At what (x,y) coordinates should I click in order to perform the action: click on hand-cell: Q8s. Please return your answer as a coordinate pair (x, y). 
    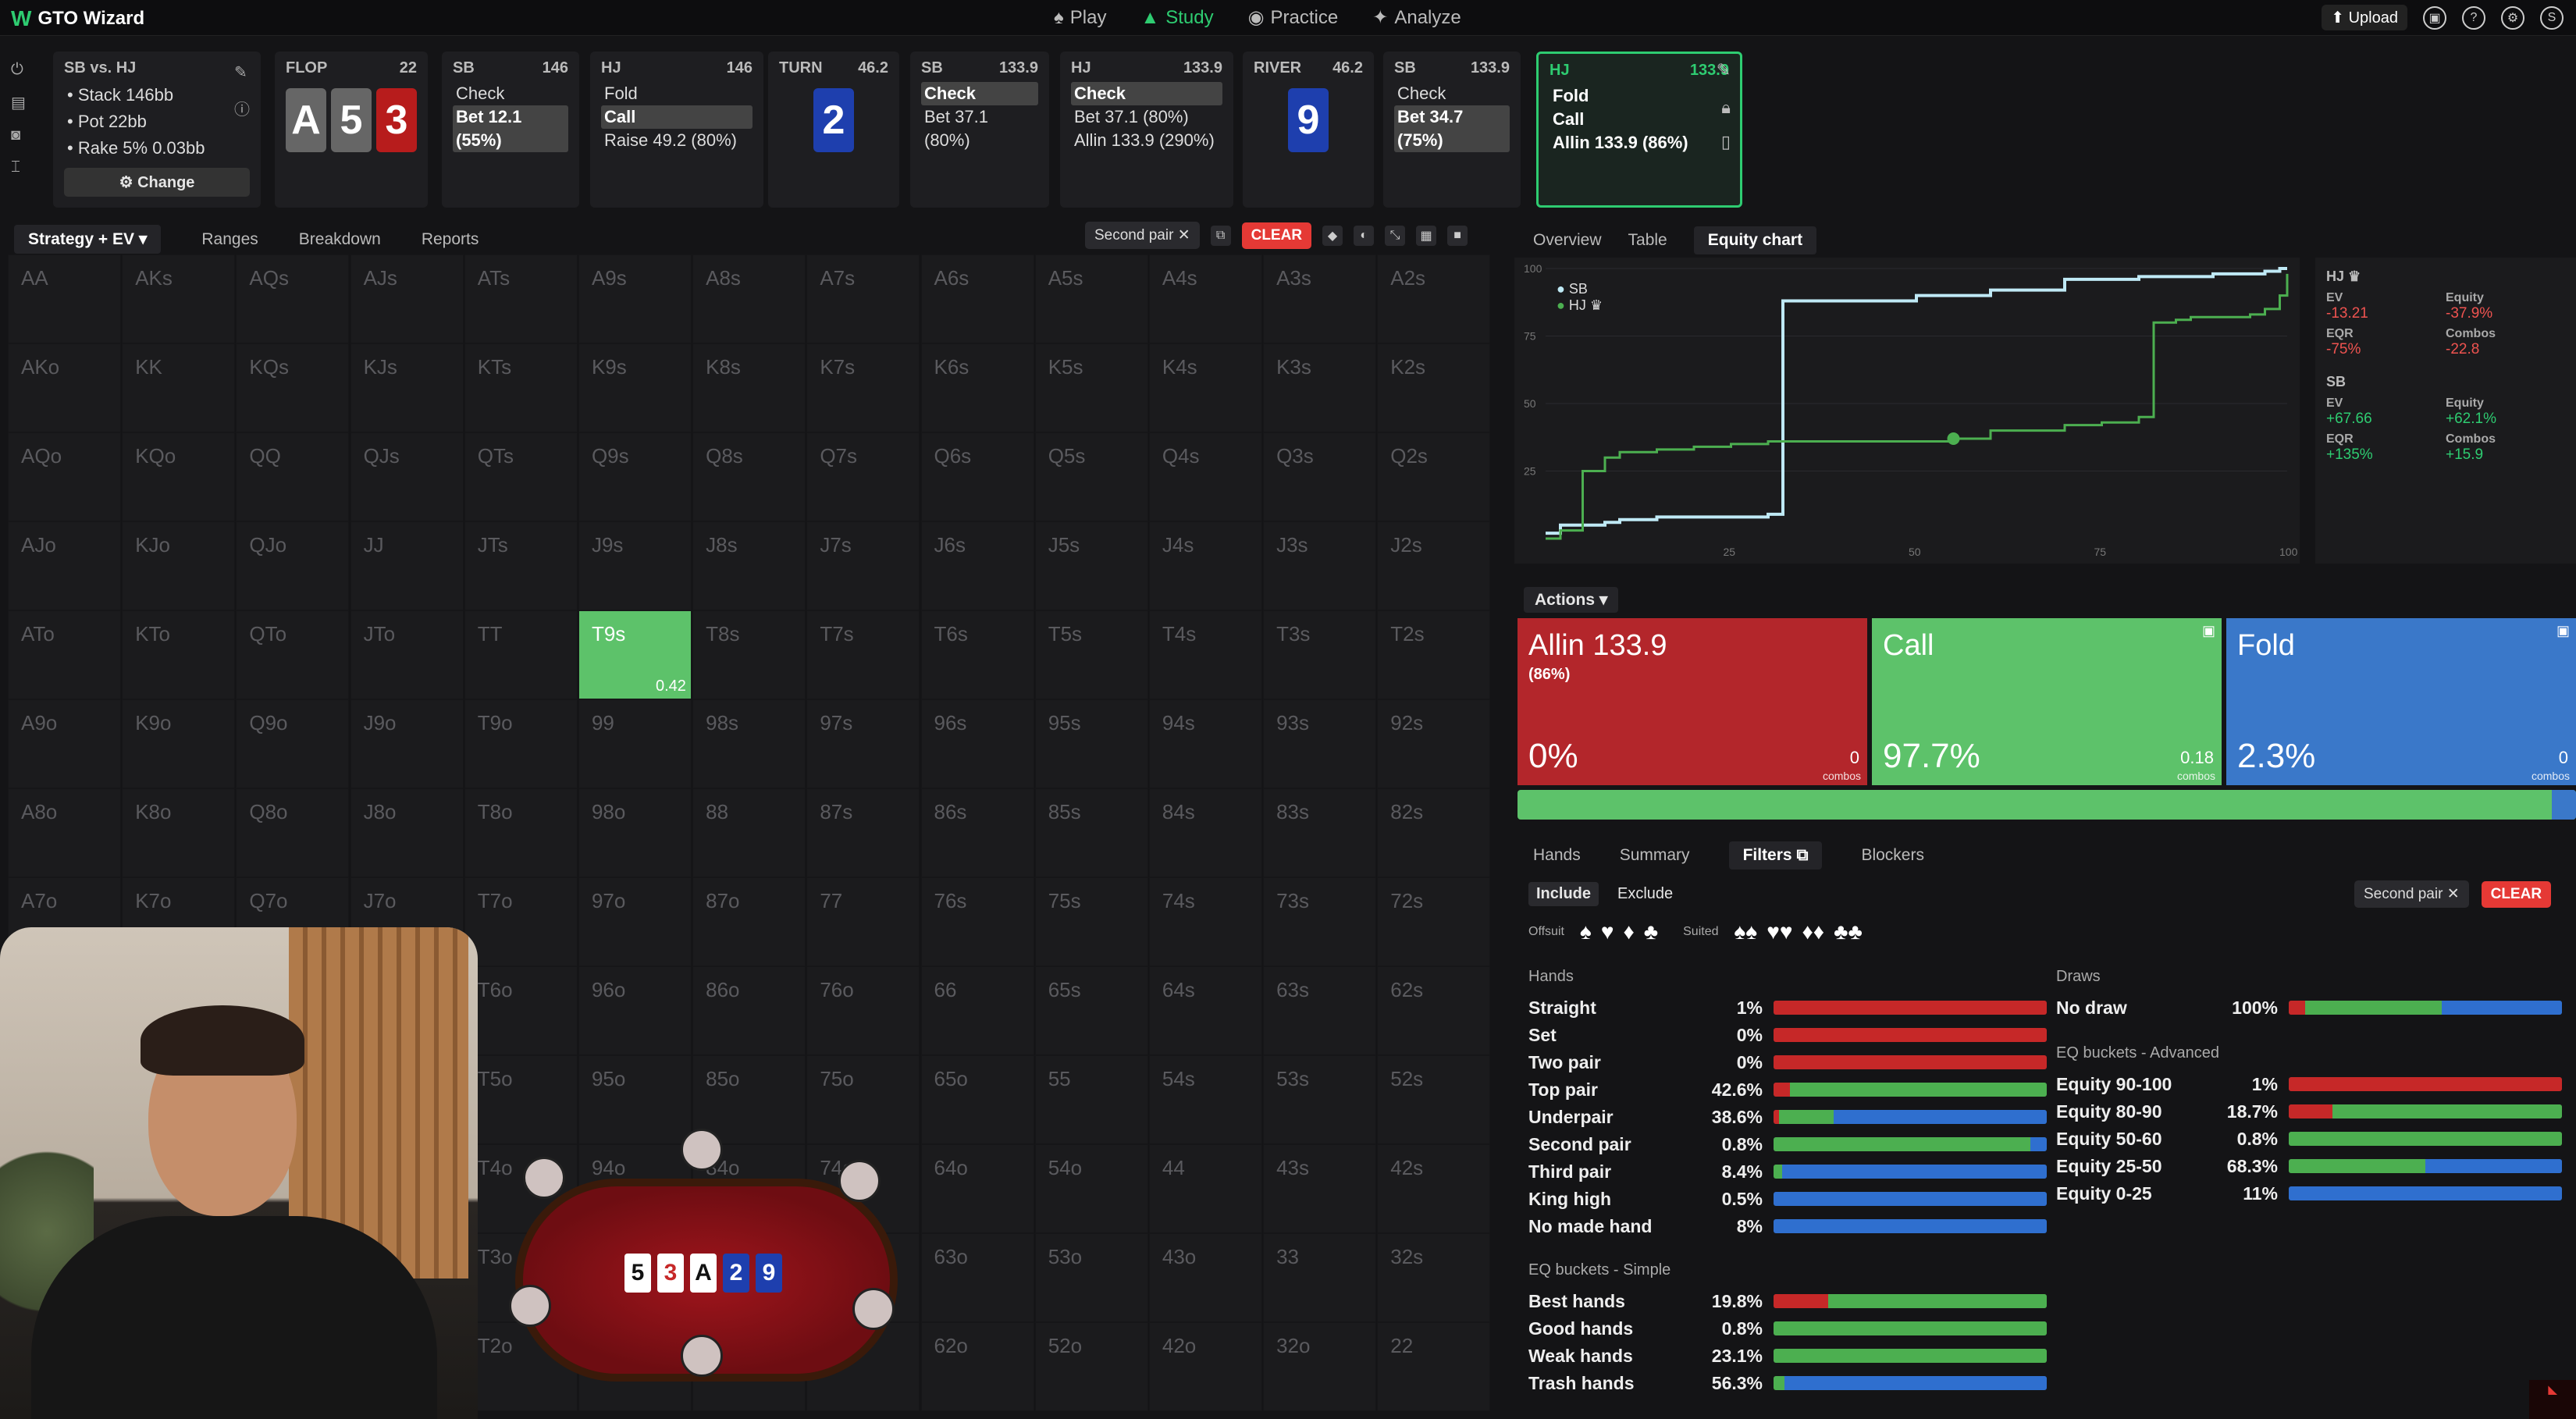
    Looking at the image, I should click on (749, 476).